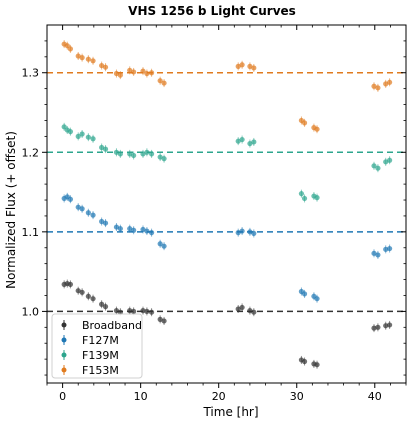 This screenshot has width=415, height=423. I want to click on legend-item-broadband: Broadband, so click(101, 325).